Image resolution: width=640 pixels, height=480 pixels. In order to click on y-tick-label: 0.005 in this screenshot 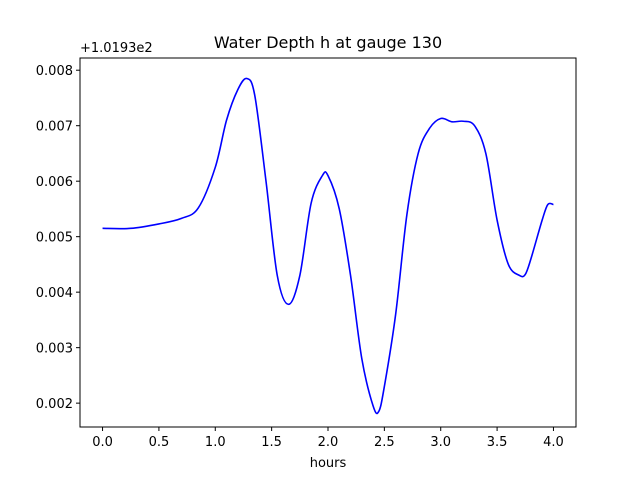, I will do `click(54, 238)`.